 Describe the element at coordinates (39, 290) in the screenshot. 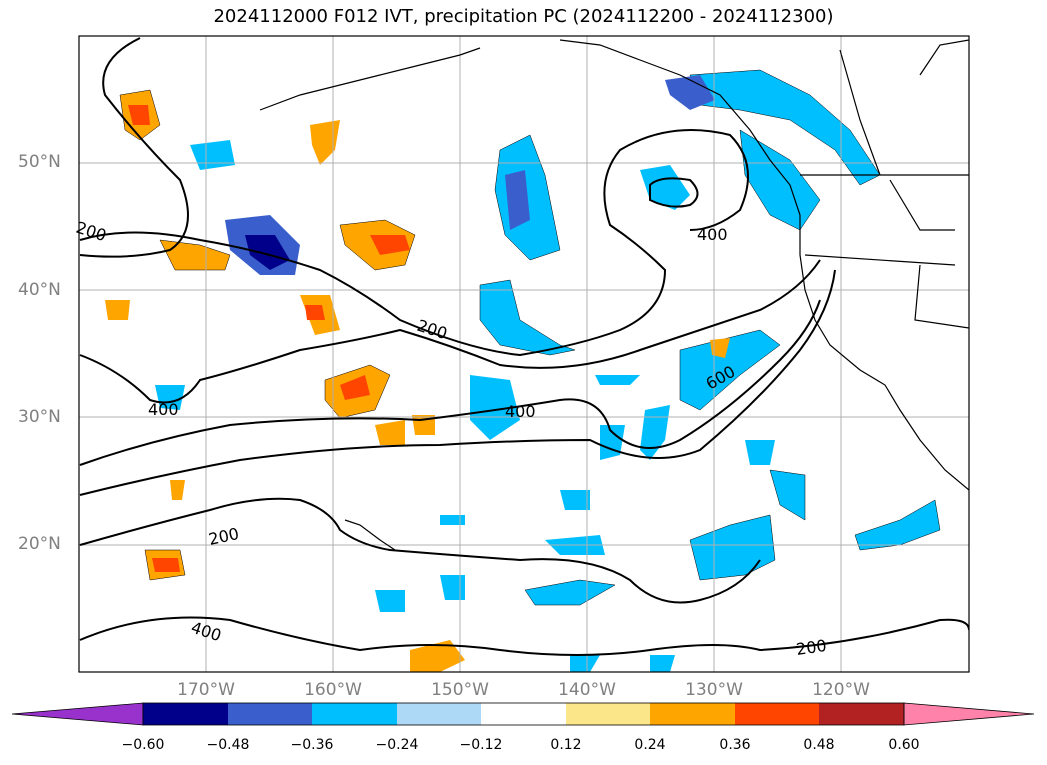

I see `lat-label: 40°N` at that location.